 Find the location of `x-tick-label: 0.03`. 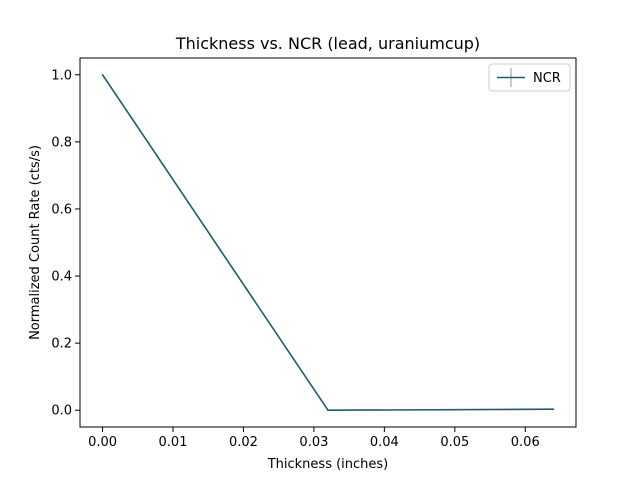

x-tick-label: 0.03 is located at coordinates (313, 442).